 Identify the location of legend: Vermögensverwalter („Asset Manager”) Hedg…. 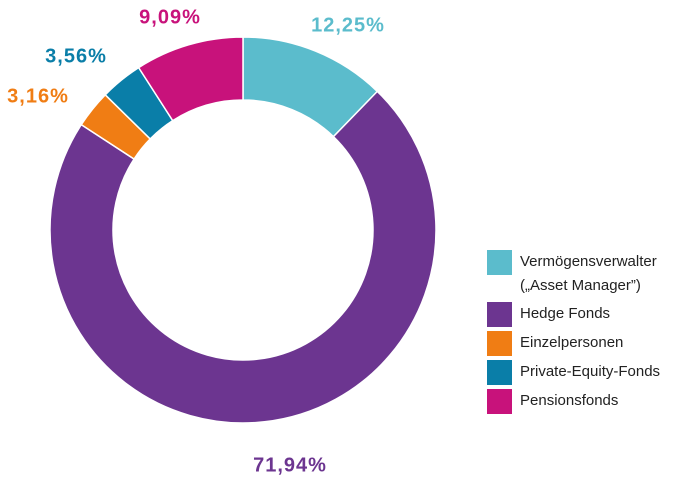
(583, 334).